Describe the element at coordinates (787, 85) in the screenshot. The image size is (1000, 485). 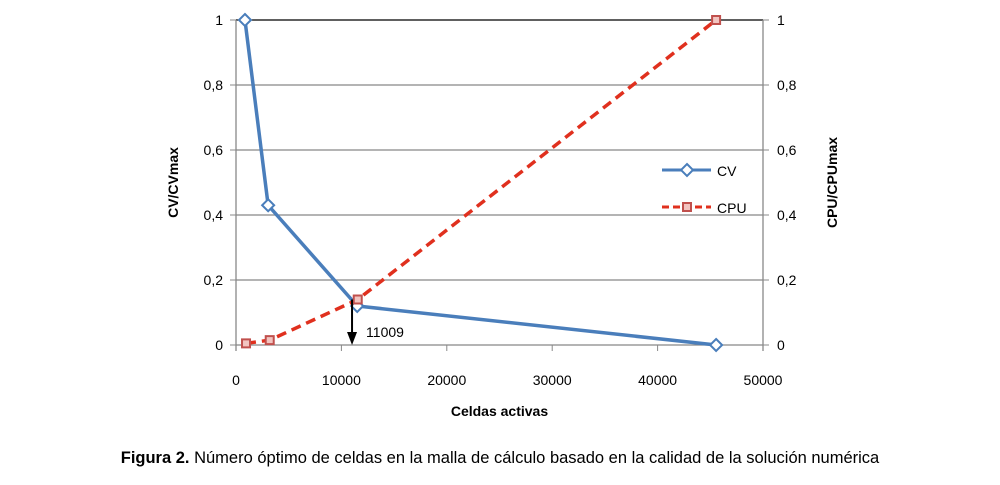
I see `y2-tick-label: 0,8` at that location.